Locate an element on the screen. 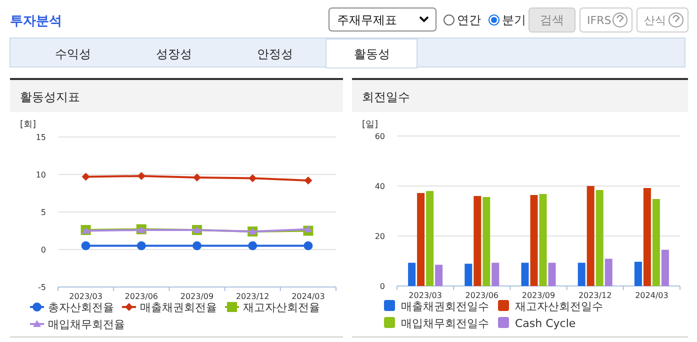 Image resolution: width=697 pixels, height=342 pixels. legend-label: 매입채무회전율 is located at coordinates (86, 324).